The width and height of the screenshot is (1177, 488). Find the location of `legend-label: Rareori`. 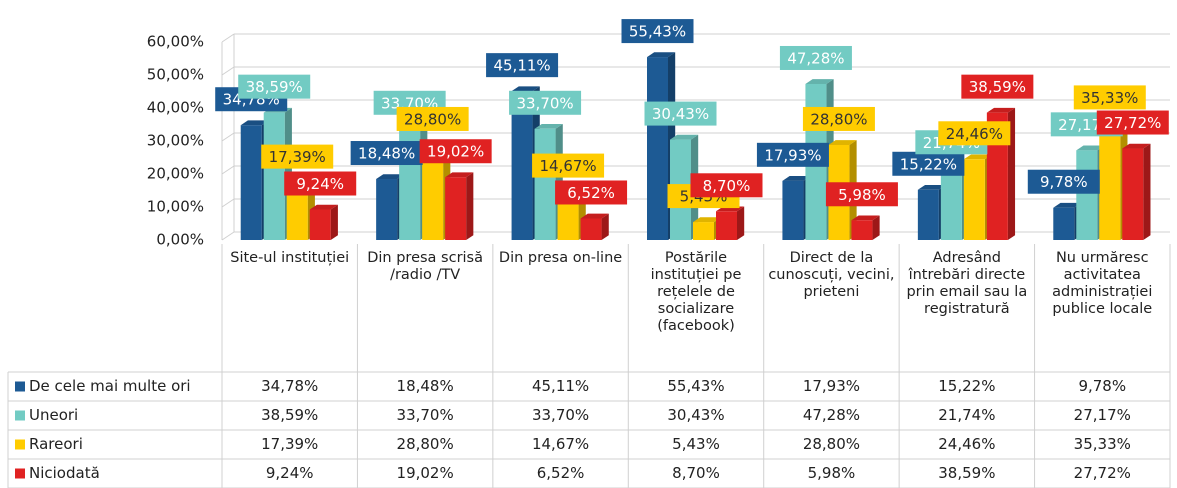

legend-label: Rareori is located at coordinates (56, 444).